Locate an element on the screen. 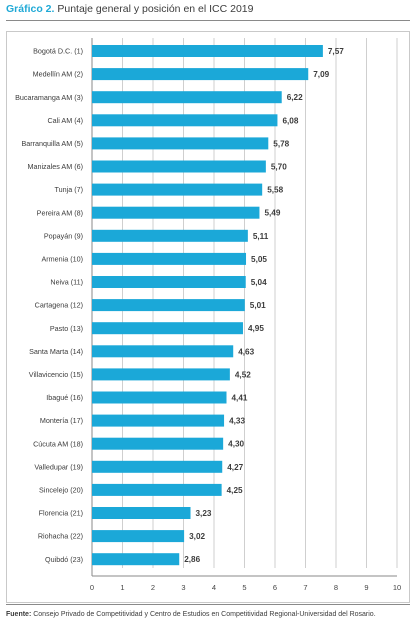  category-label: Santa Marta (14) is located at coordinates (56, 351).